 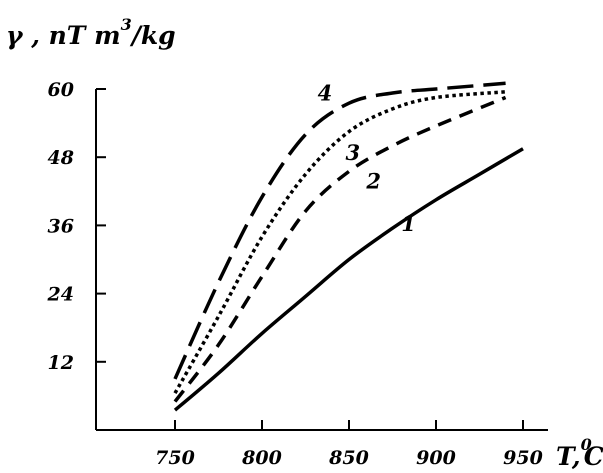 I want to click on y-tick-label: 24, so click(x=60, y=295).